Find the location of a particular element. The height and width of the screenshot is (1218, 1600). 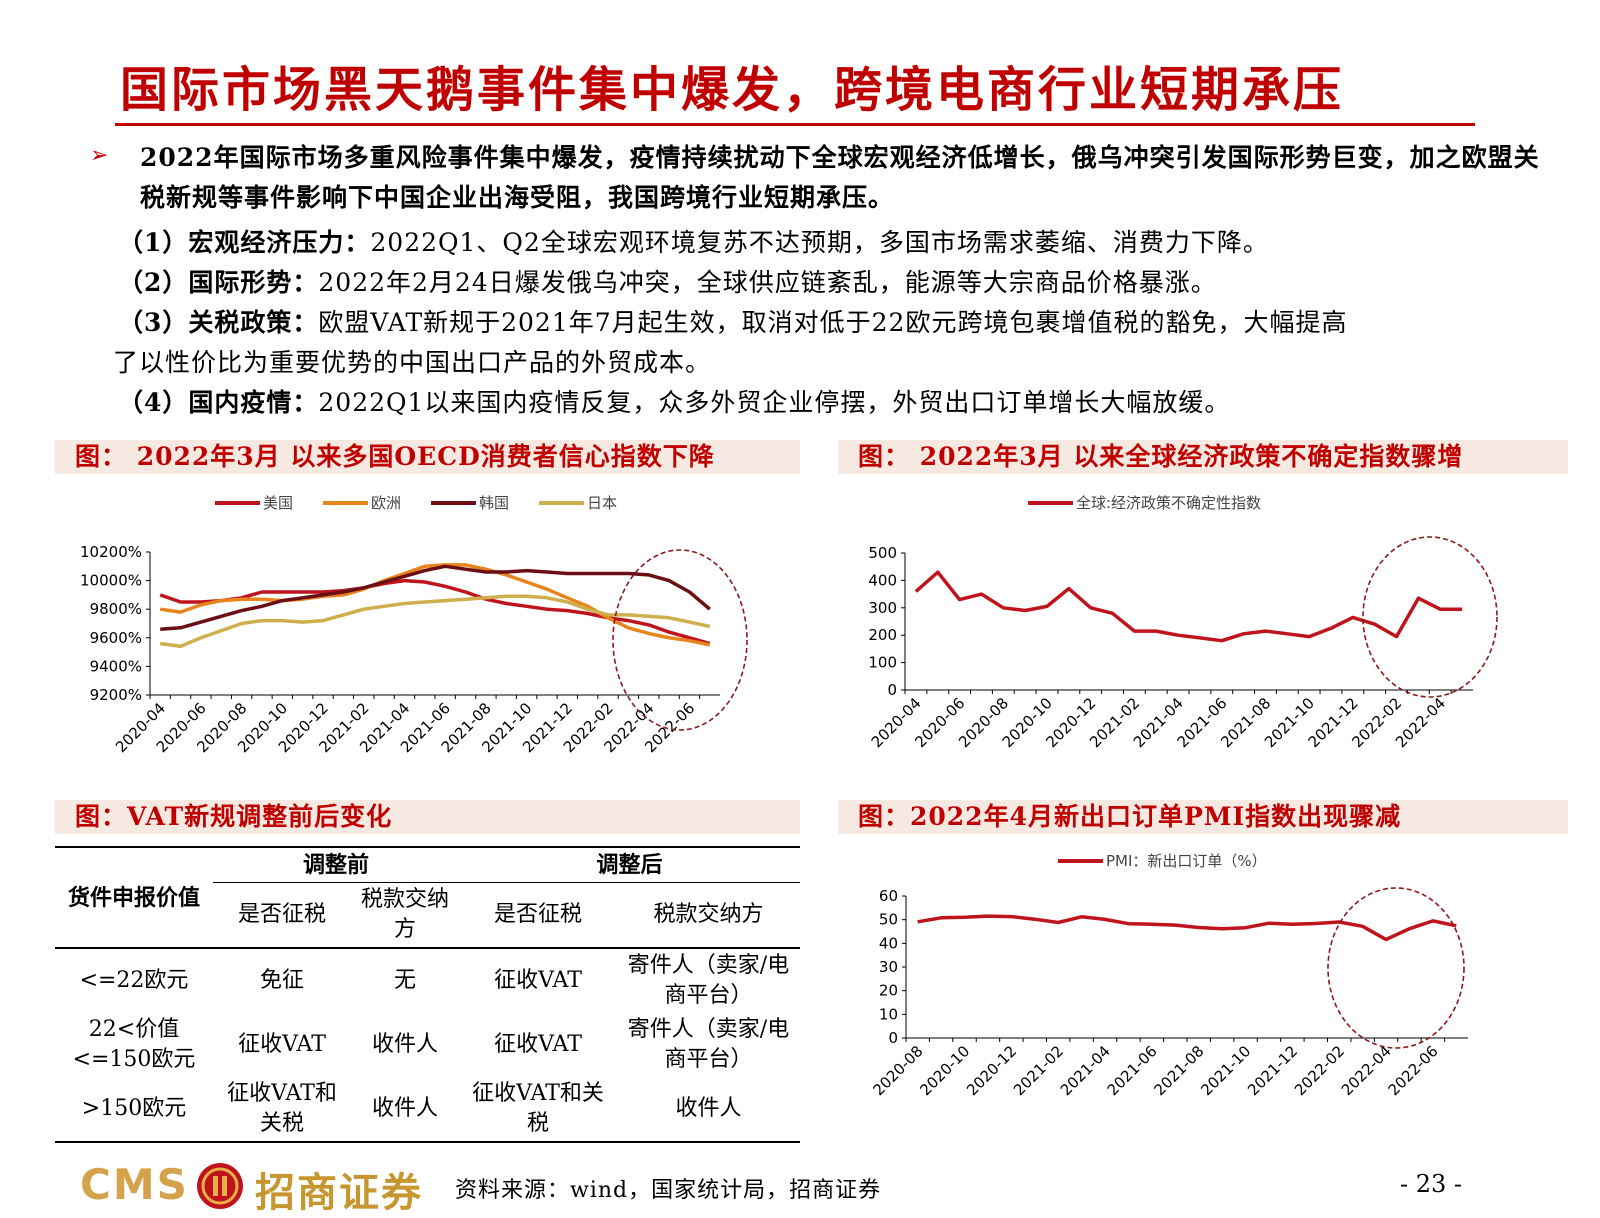

legend-label: 日本 is located at coordinates (602, 503).